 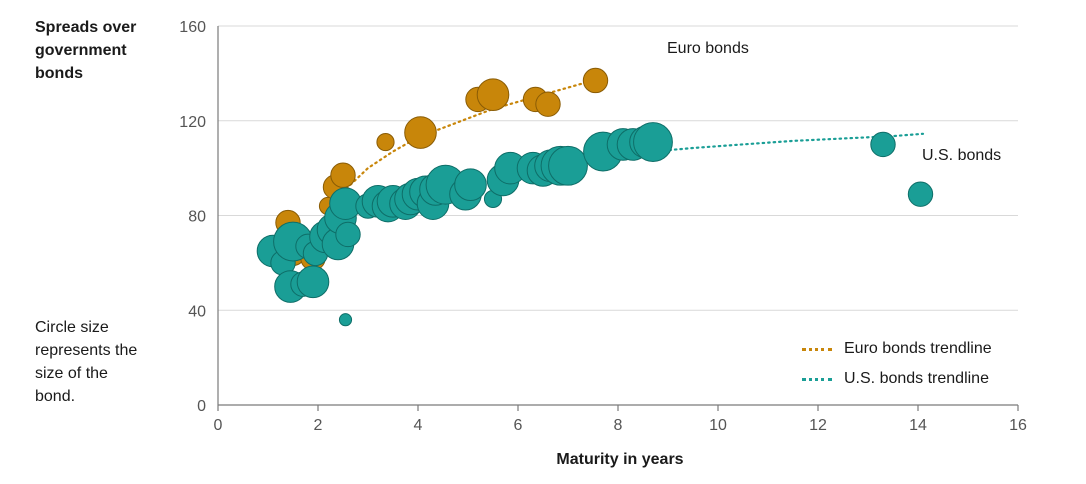 What do you see at coordinates (86, 50) in the screenshot?
I see `y-axis-title: Spreads over government bonds` at bounding box center [86, 50].